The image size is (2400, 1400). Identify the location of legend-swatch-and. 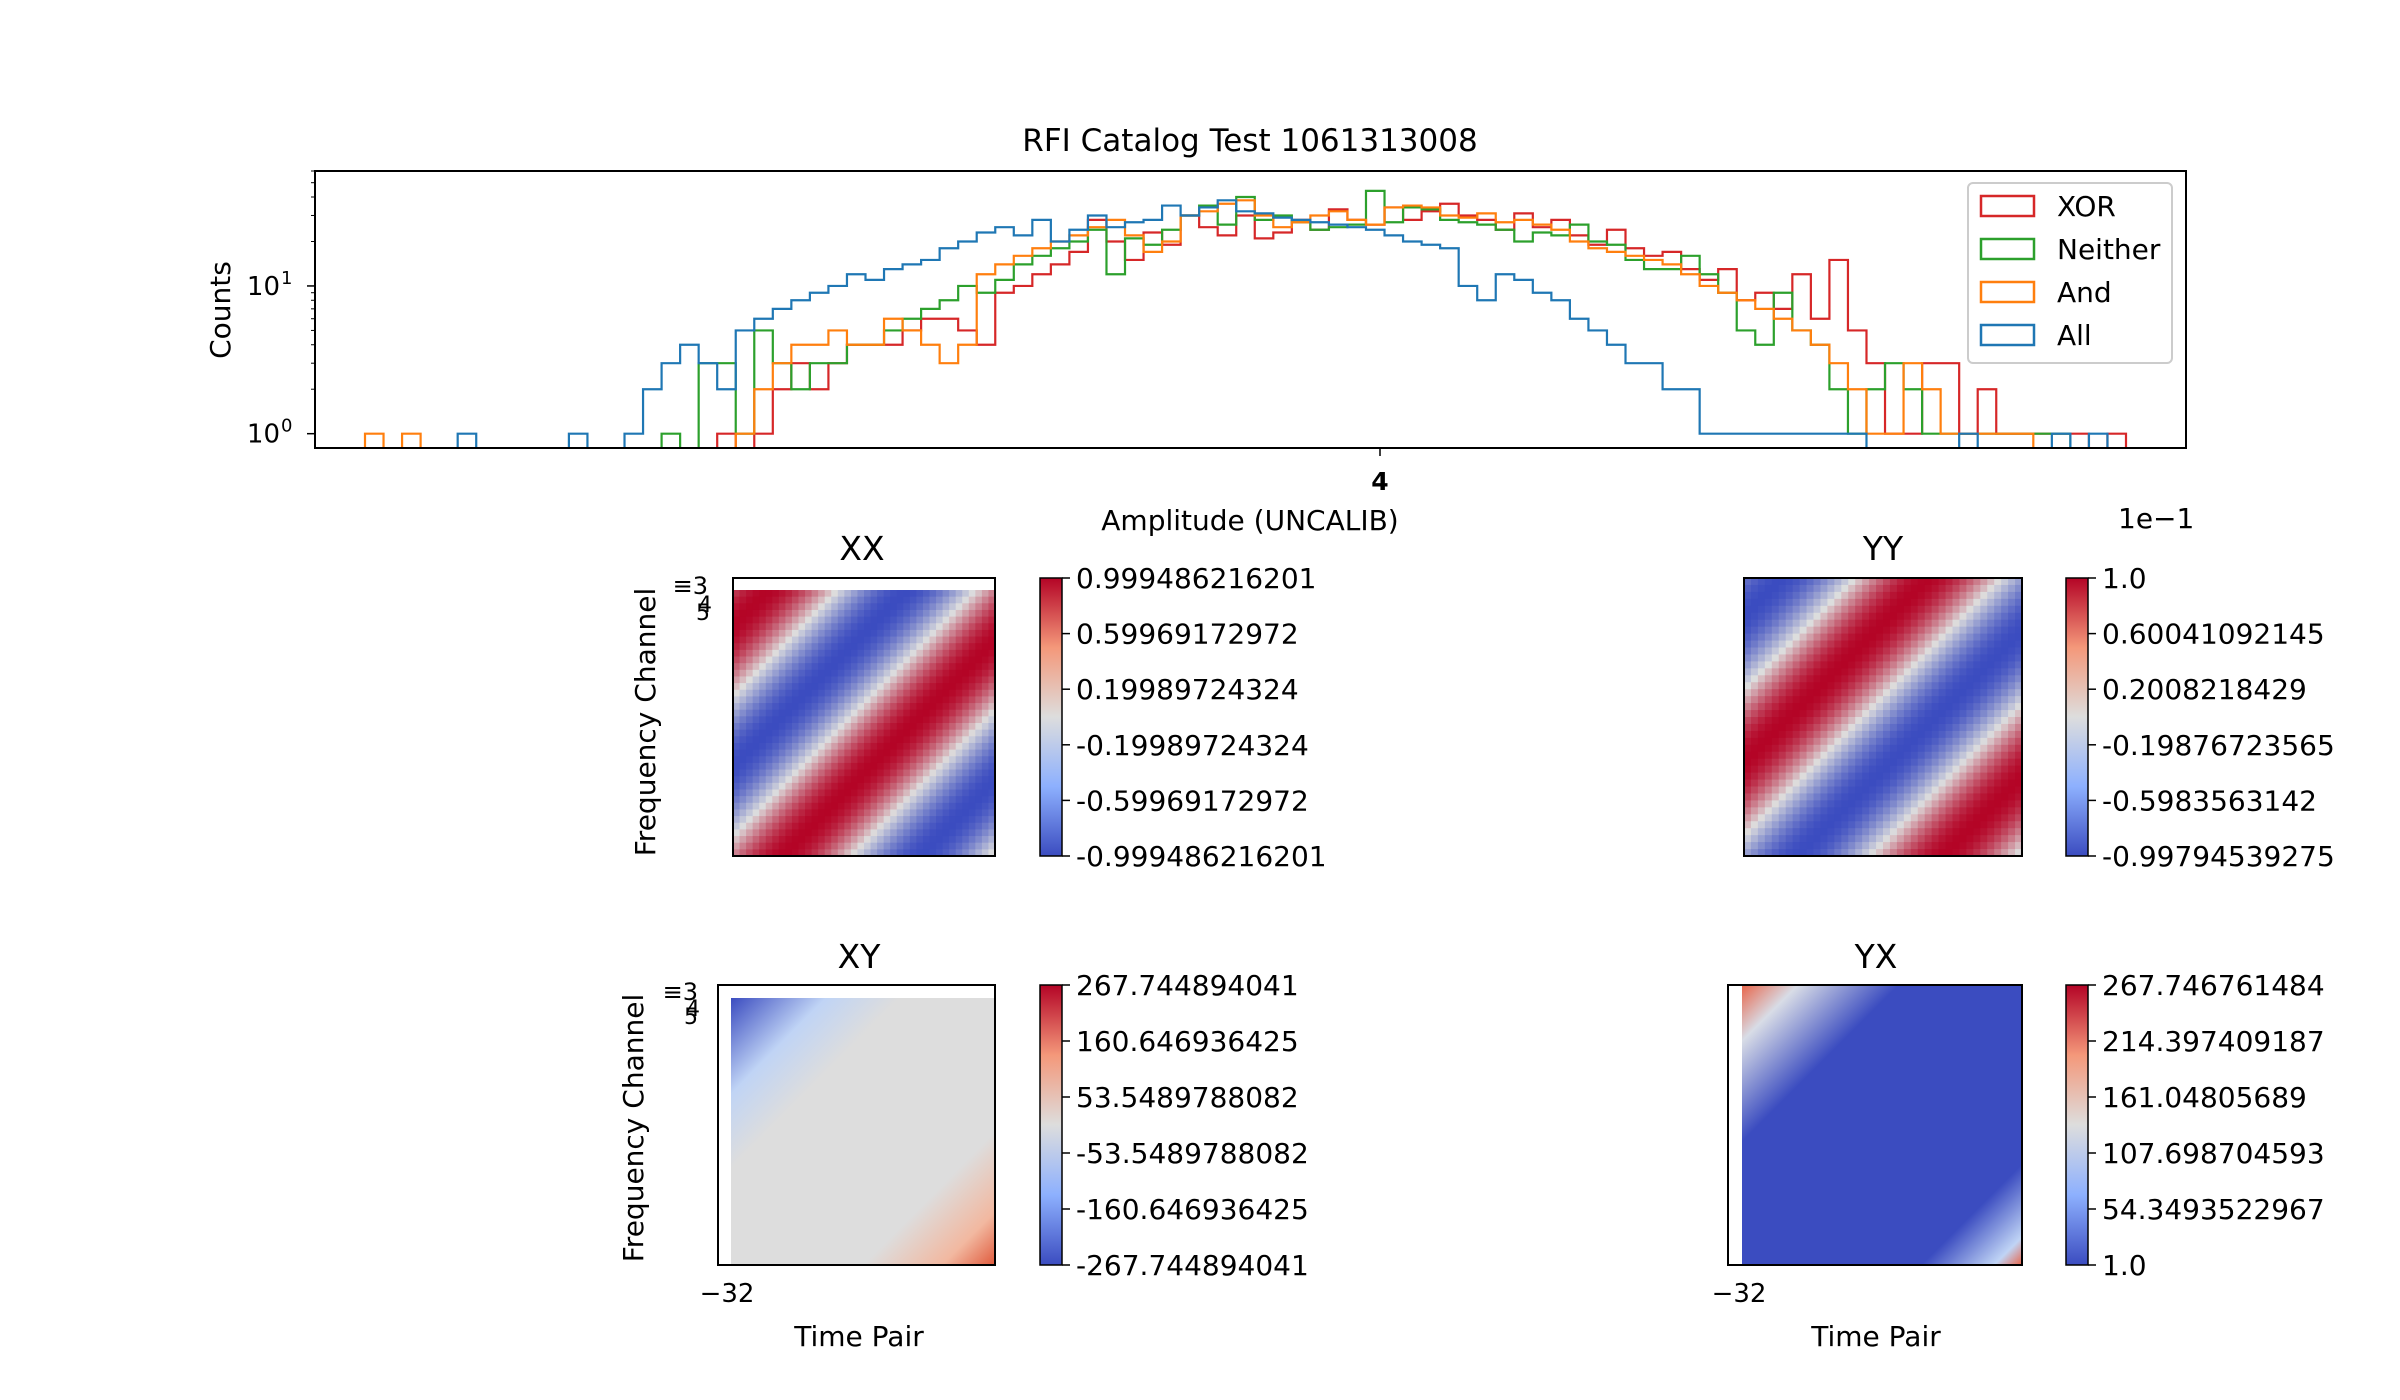
(2007, 292).